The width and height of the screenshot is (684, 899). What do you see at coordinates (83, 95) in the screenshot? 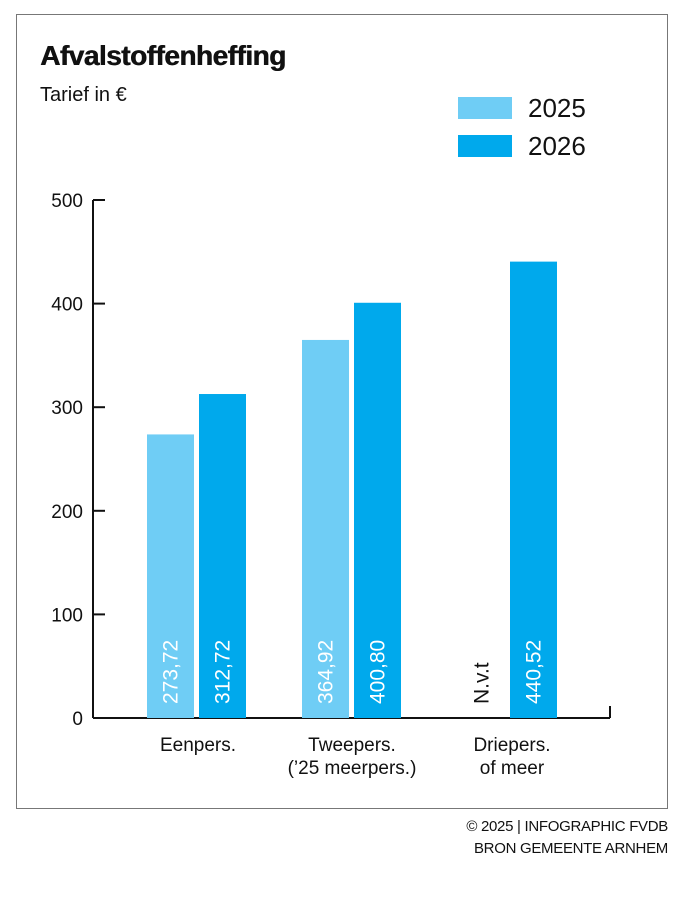
I see `chart-subtitle: Tarief in €` at bounding box center [83, 95].